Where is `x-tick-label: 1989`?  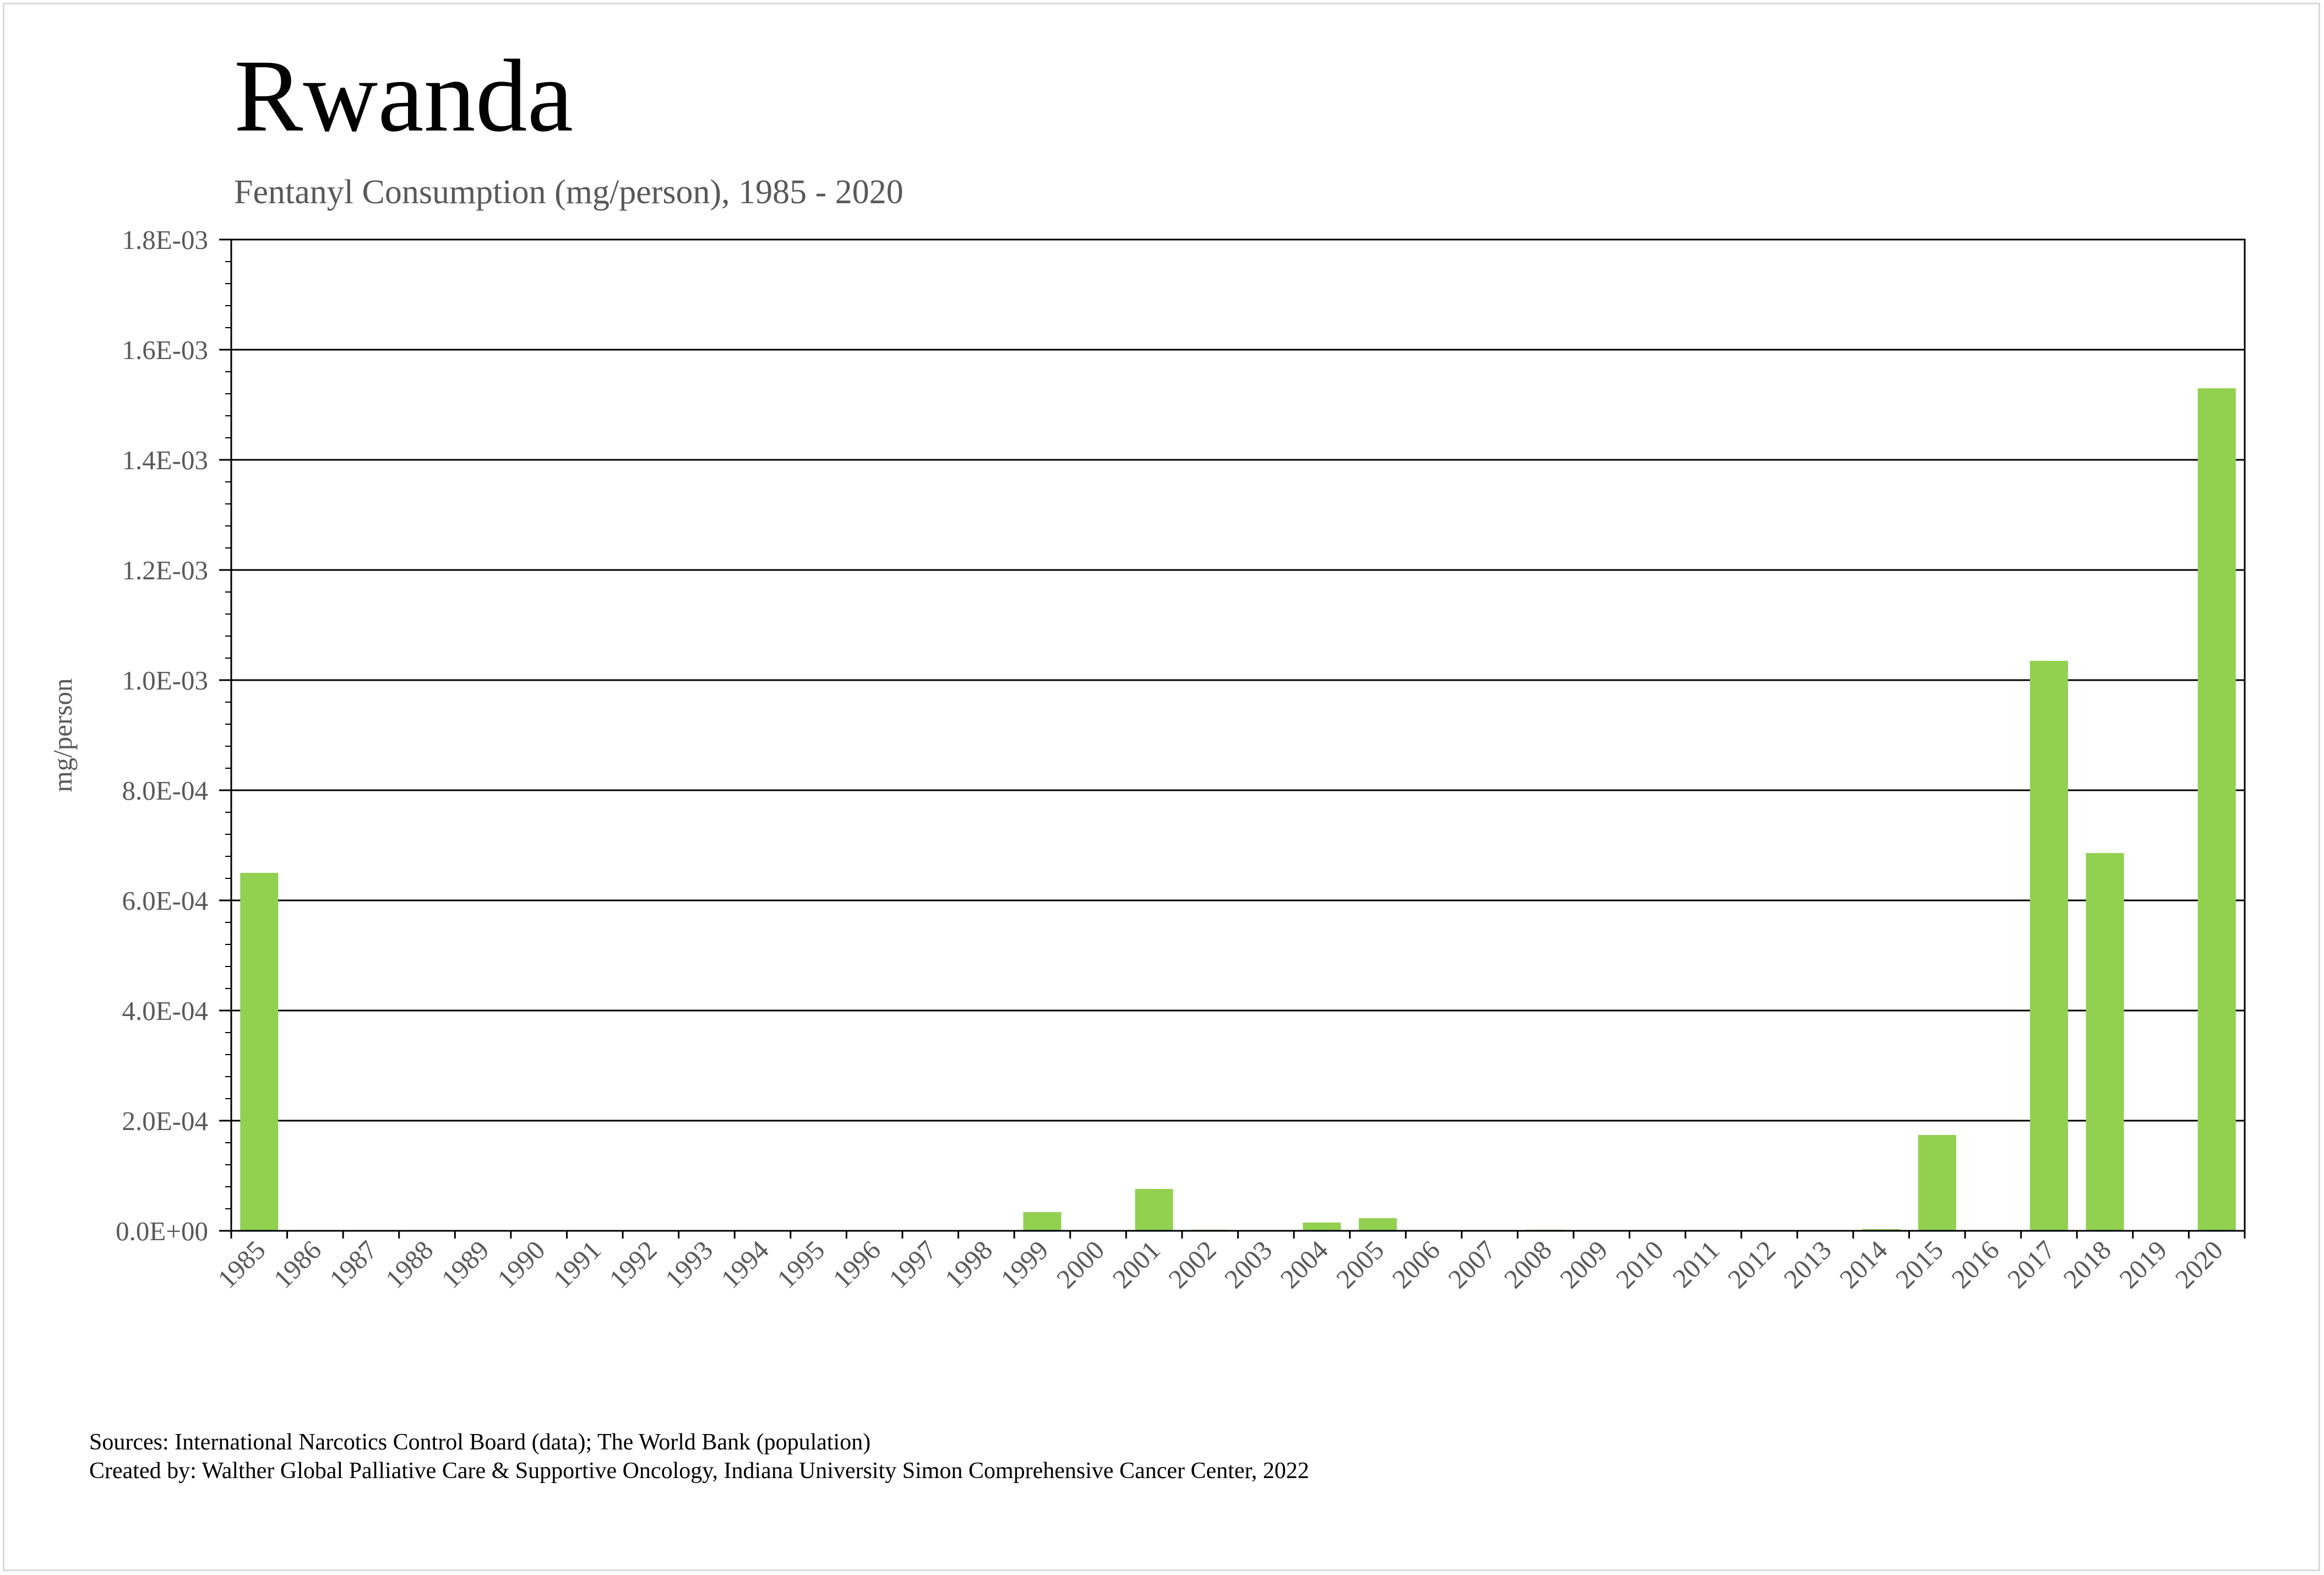 x-tick-label: 1989 is located at coordinates (465, 1264).